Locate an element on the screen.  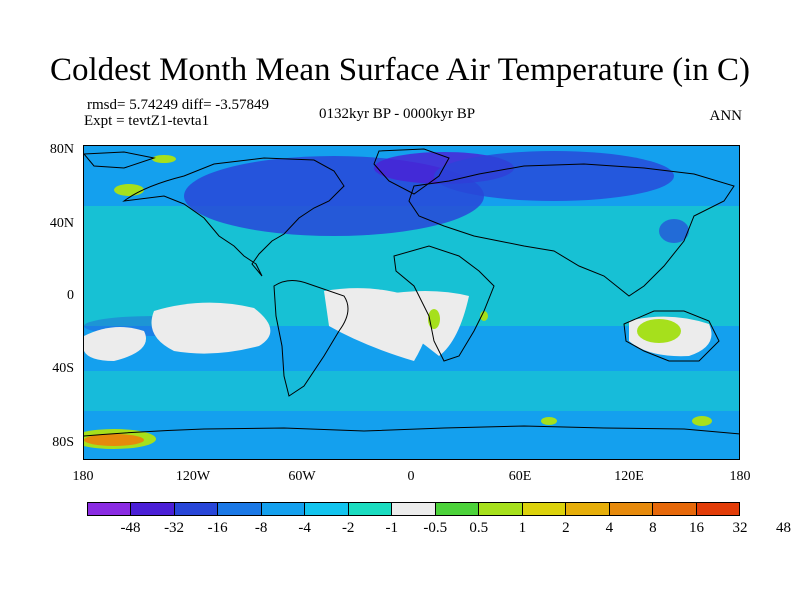
season-label: ANN is located at coordinates (726, 116).